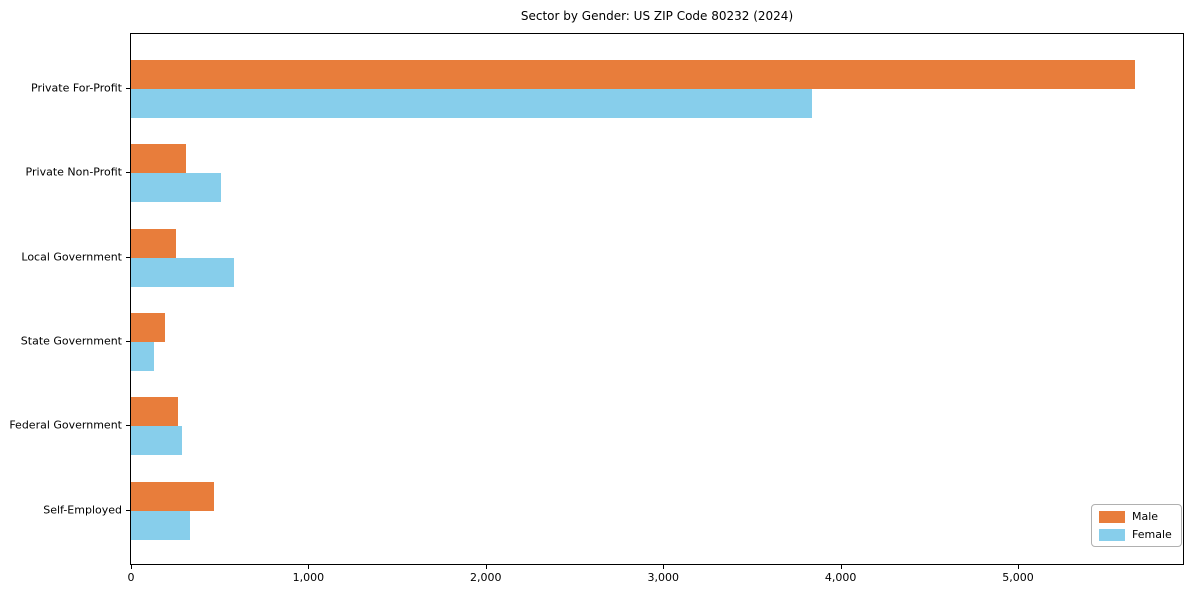  I want to click on ytick-label: Federal Government, so click(65, 425).